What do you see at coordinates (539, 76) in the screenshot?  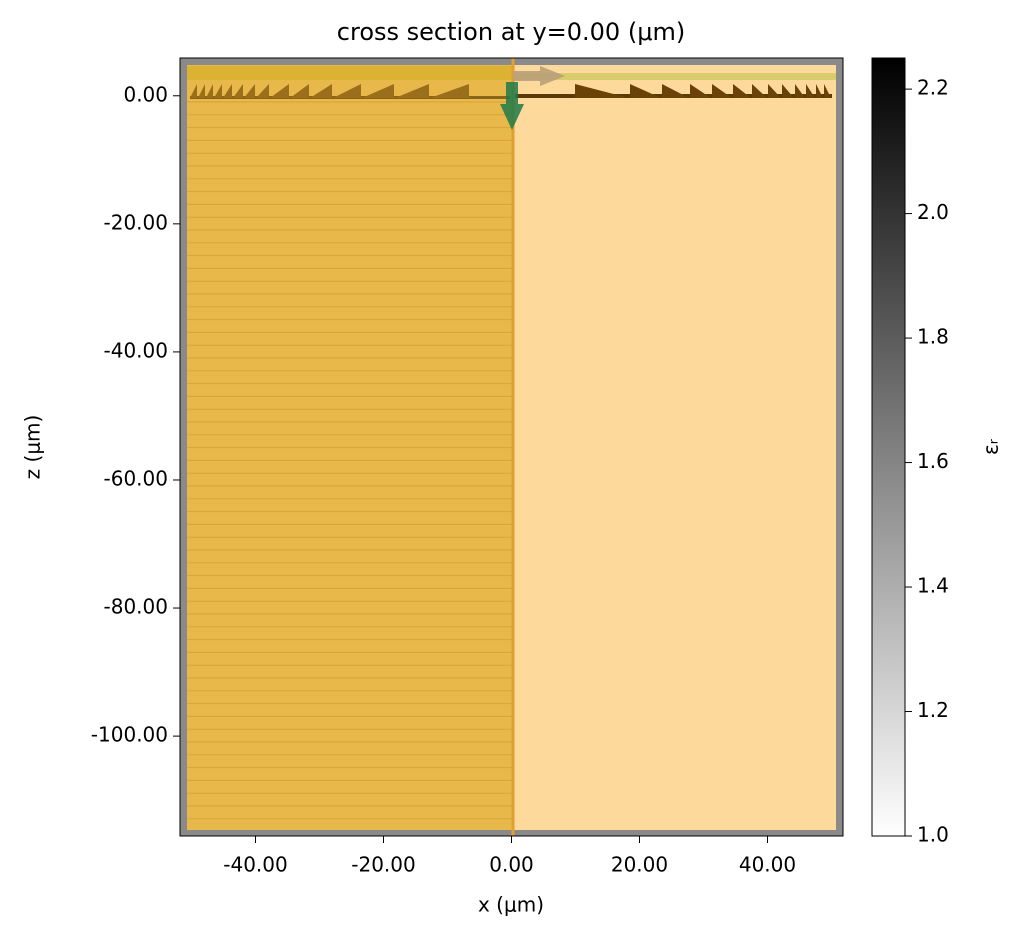 I see `source-arrow` at bounding box center [539, 76].